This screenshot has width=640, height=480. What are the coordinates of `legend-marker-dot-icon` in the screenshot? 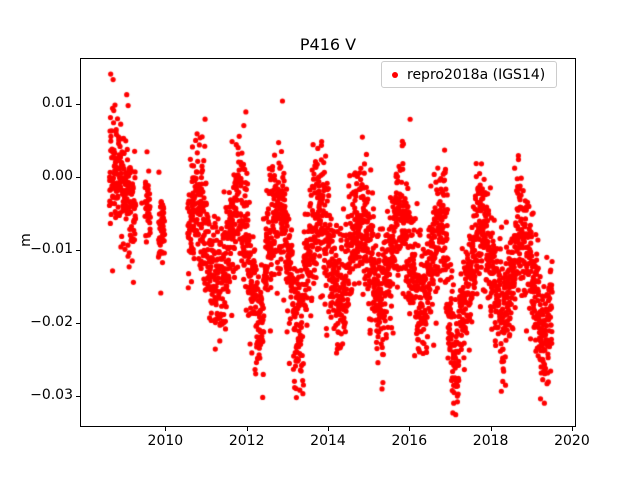 It's located at (395, 74).